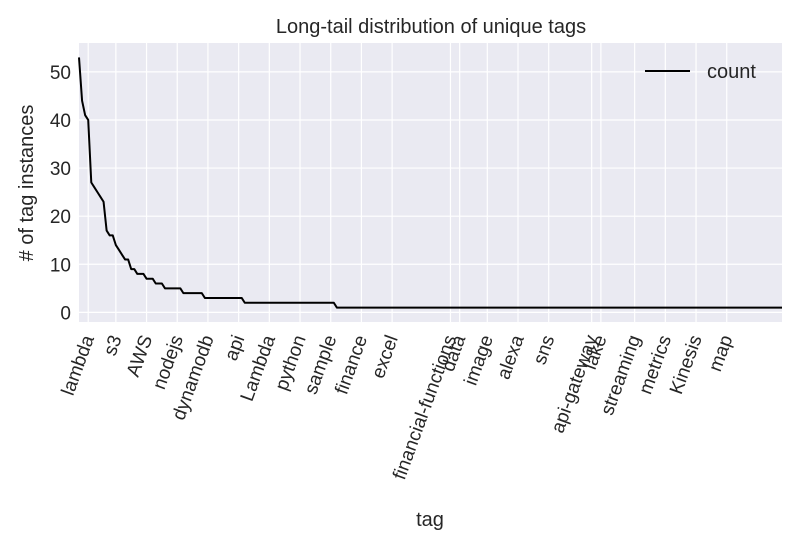  Describe the element at coordinates (60, 121) in the screenshot. I see `y-tick-label: 40` at that location.